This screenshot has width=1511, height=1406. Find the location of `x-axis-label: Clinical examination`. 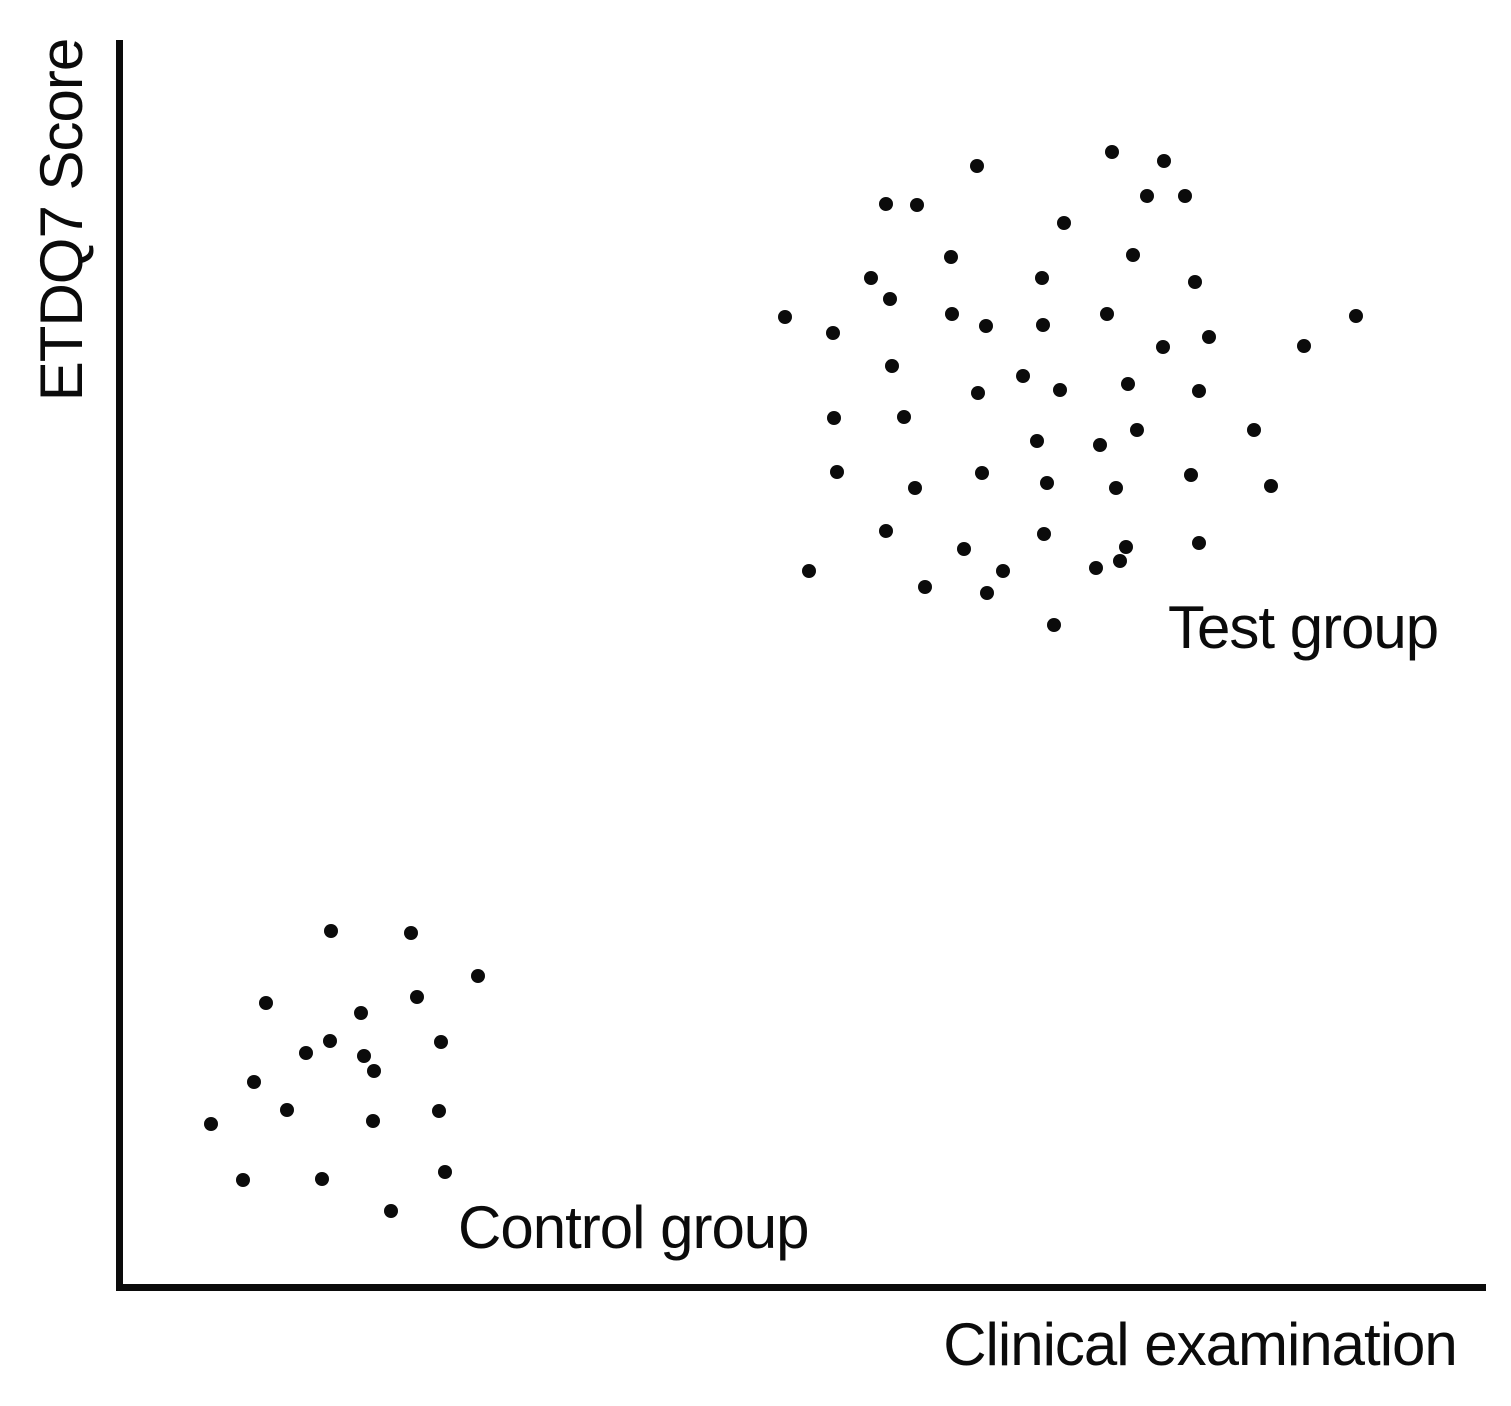

x-axis-label: Clinical examination is located at coordinates (1200, 1344).